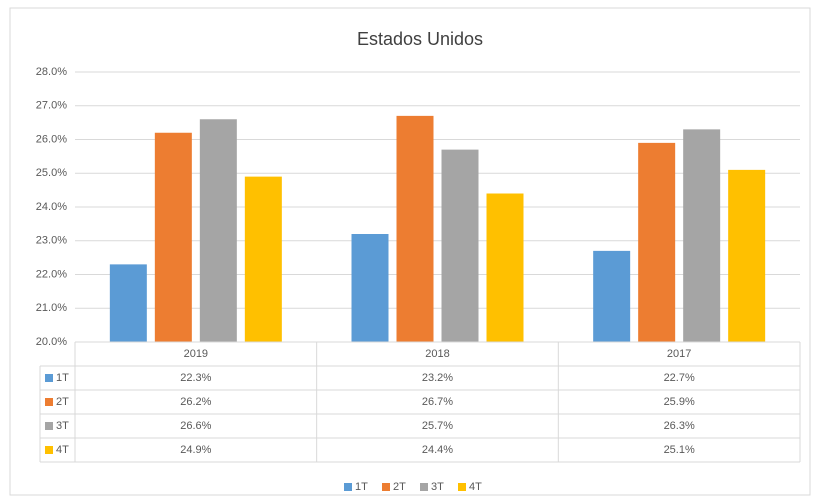  Describe the element at coordinates (679, 402) in the screenshot. I see `table-cell: 25.9%` at that location.